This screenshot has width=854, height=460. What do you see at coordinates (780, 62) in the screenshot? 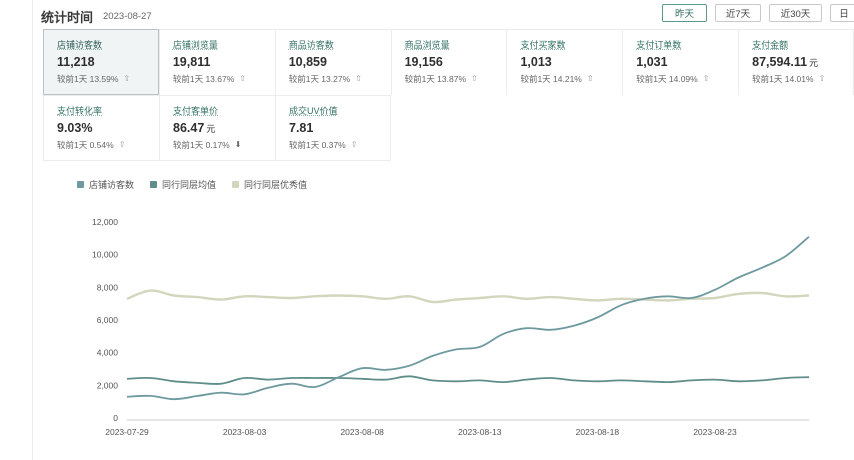
I see `metric-number: 87,594.11` at bounding box center [780, 62].